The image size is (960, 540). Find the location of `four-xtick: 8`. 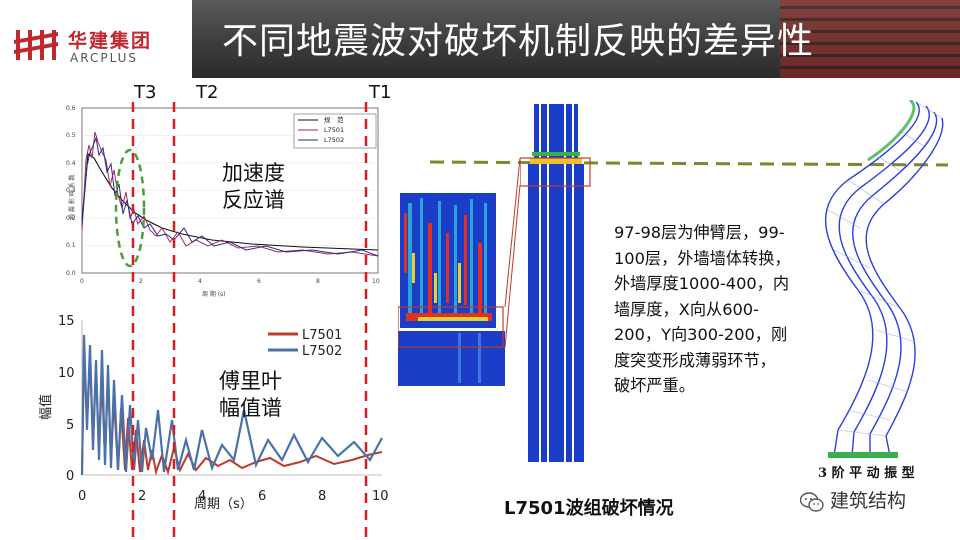

four-xtick: 8 is located at coordinates (322, 496).